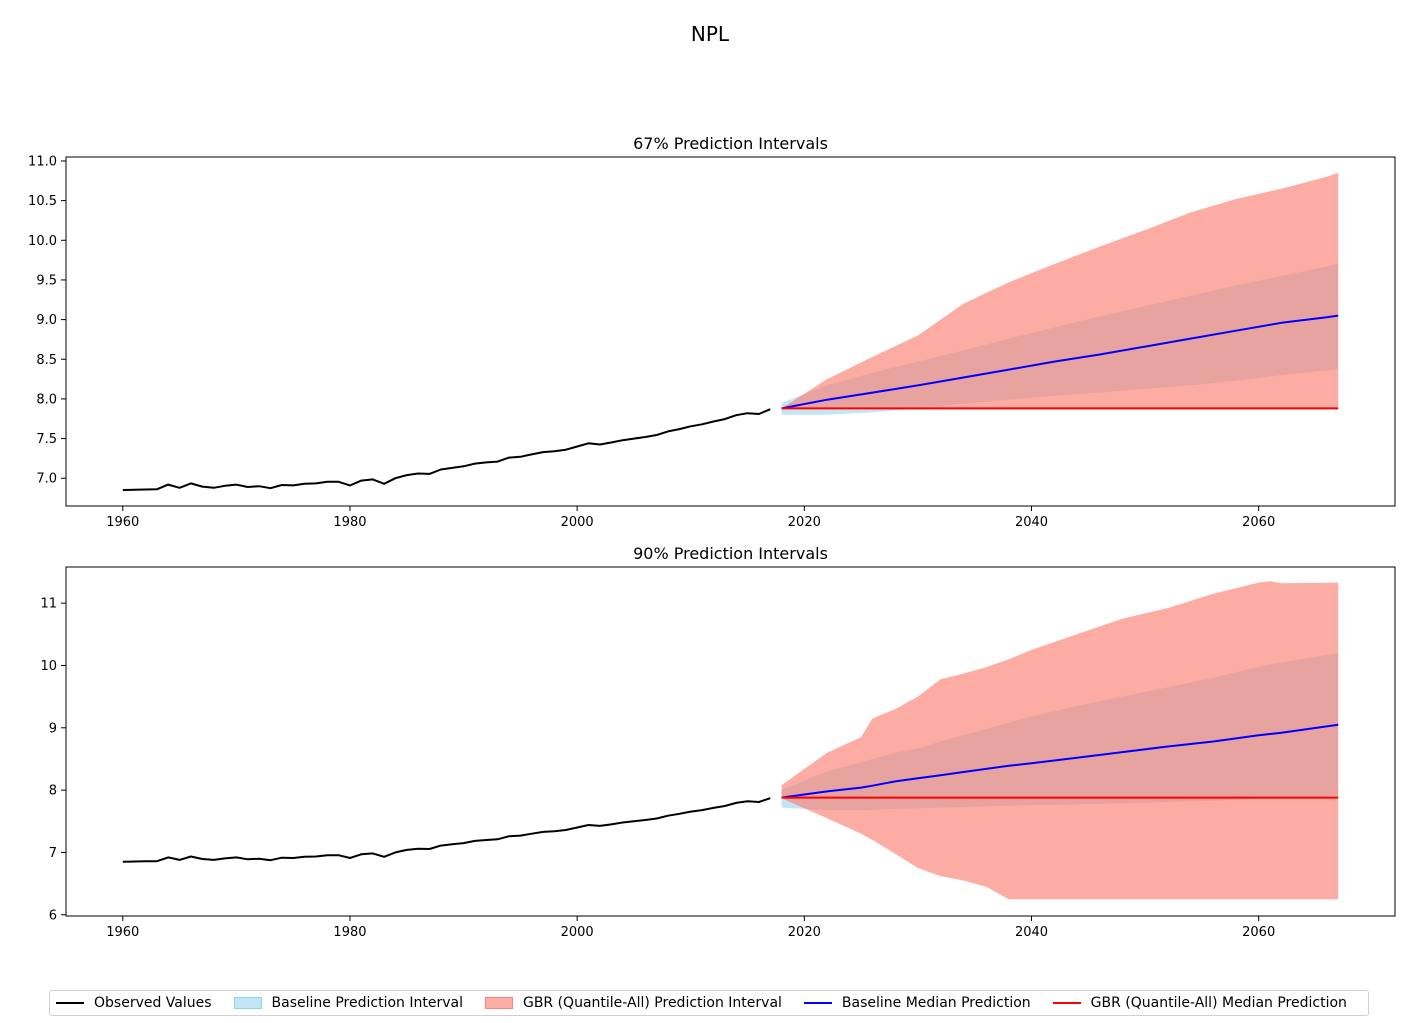  Describe the element at coordinates (48, 666) in the screenshot. I see `y-tick-label: 10` at that location.